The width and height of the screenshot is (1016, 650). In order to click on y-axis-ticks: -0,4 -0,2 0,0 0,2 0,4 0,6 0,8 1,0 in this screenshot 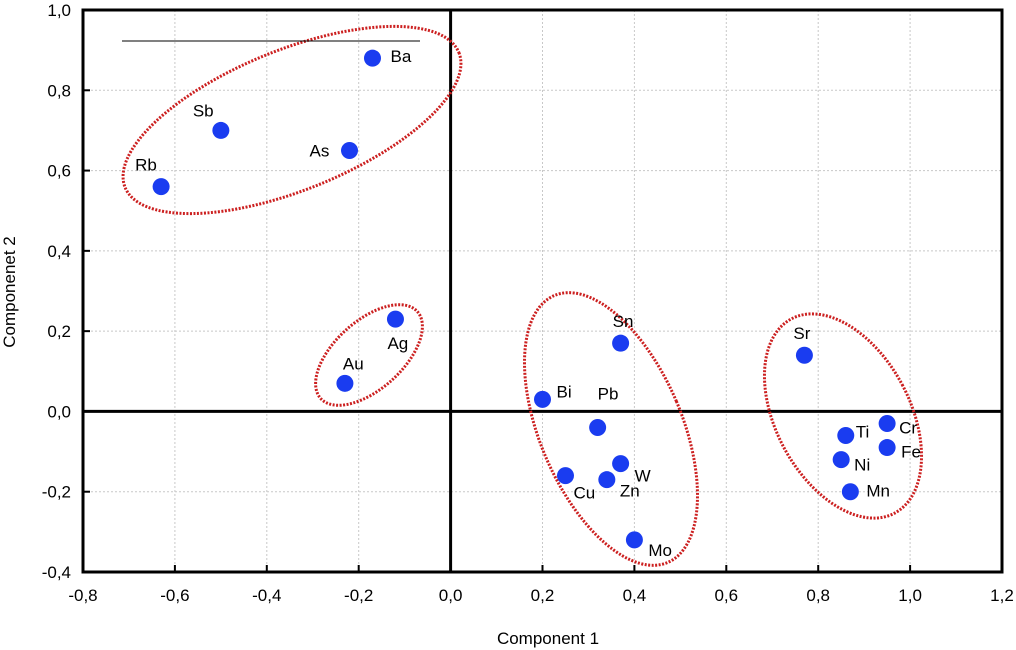, I will do `click(66, 291)`.